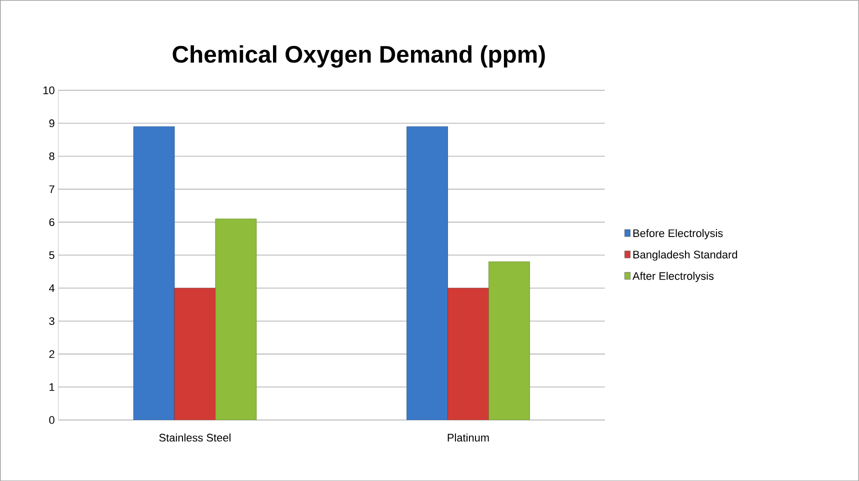 The image size is (859, 481). Describe the element at coordinates (678, 234) in the screenshot. I see `legend-label: Before Electrolysis` at that location.